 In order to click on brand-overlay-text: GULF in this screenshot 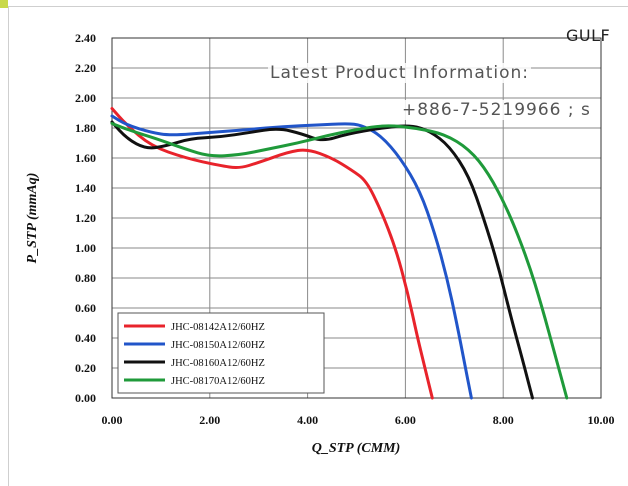, I will do `click(588, 35)`.